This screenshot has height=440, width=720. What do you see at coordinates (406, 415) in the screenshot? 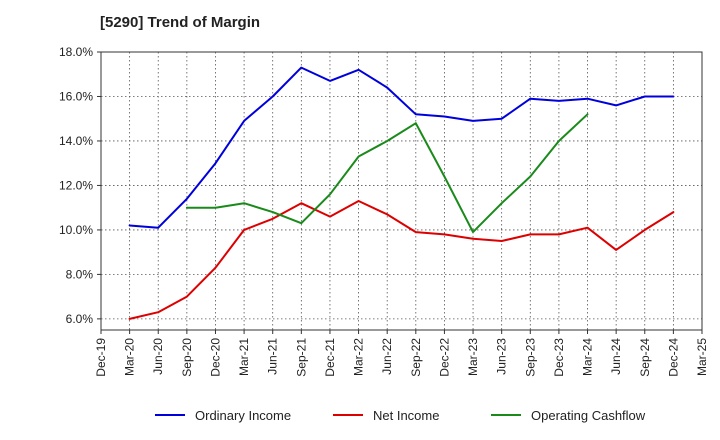
I see `legend-label: Net Income` at bounding box center [406, 415].